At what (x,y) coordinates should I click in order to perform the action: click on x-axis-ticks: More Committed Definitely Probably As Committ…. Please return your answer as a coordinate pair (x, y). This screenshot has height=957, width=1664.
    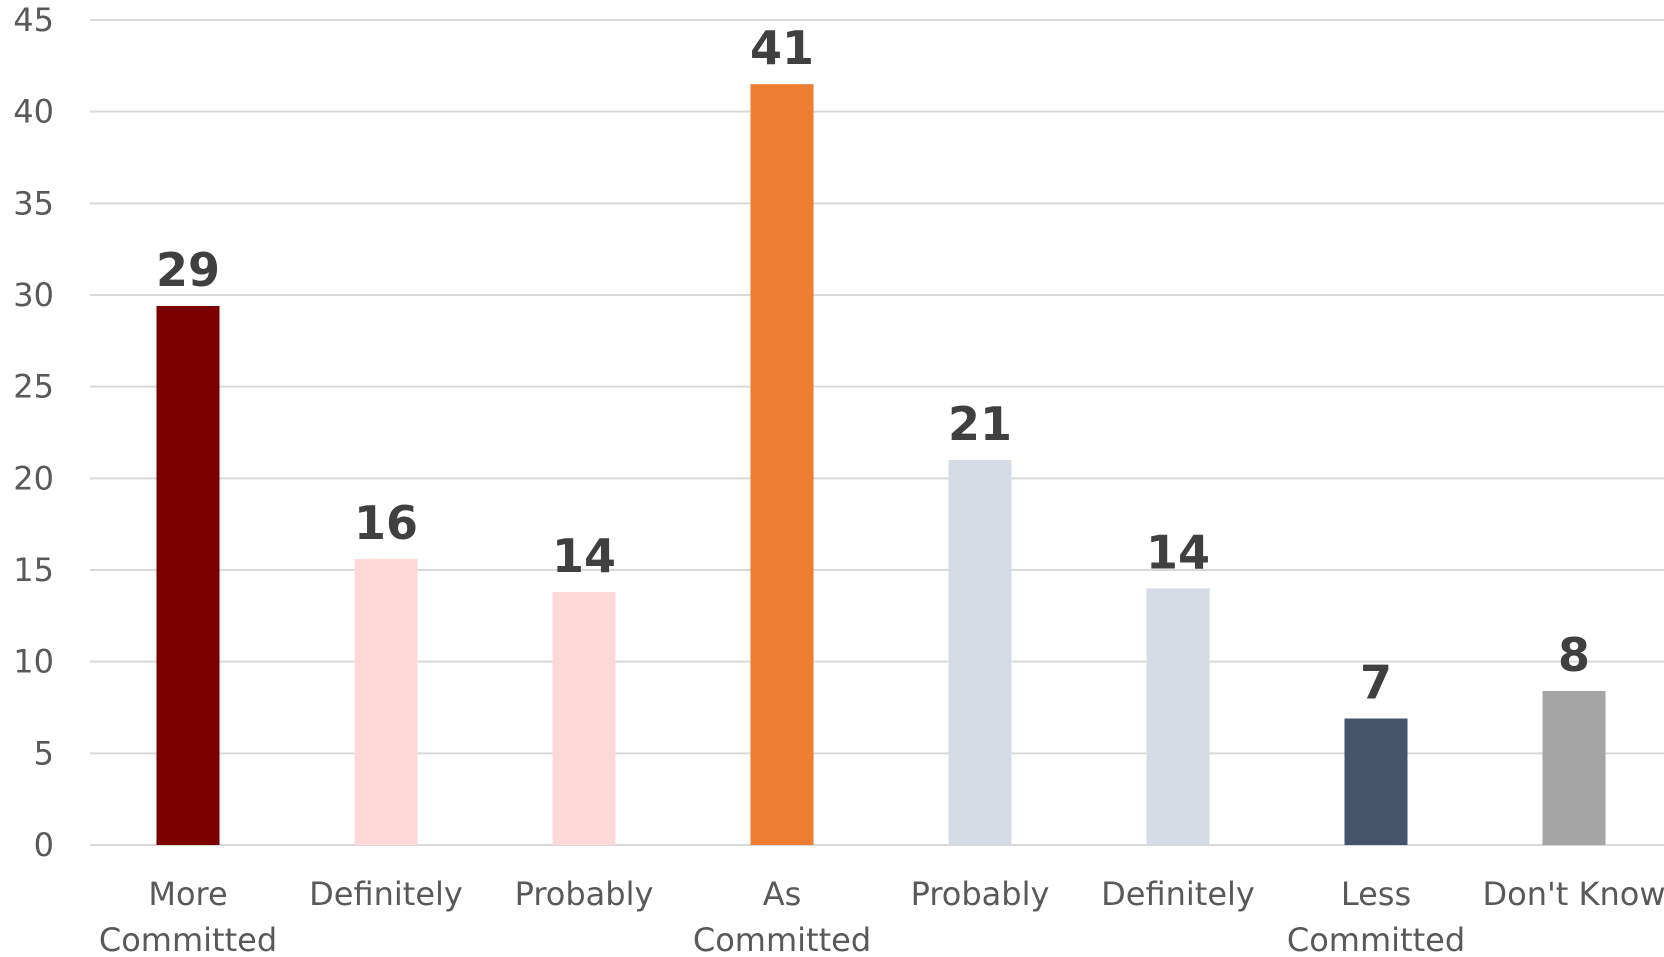
    Looking at the image, I should click on (881, 916).